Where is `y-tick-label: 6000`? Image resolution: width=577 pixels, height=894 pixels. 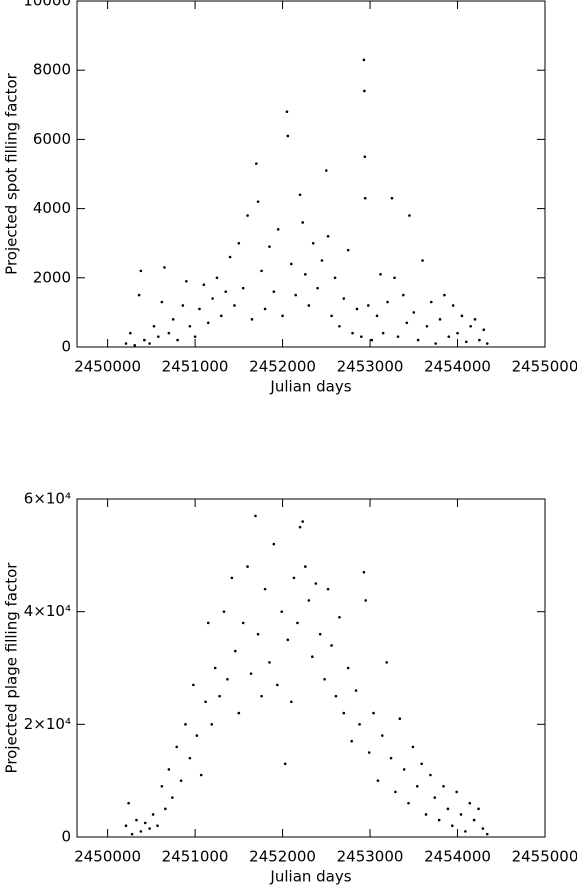
y-tick-label: 6000 is located at coordinates (52, 139).